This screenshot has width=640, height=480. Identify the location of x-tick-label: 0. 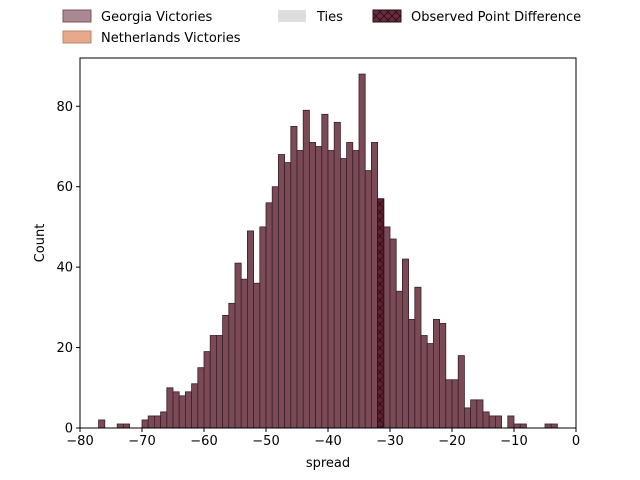
(576, 441).